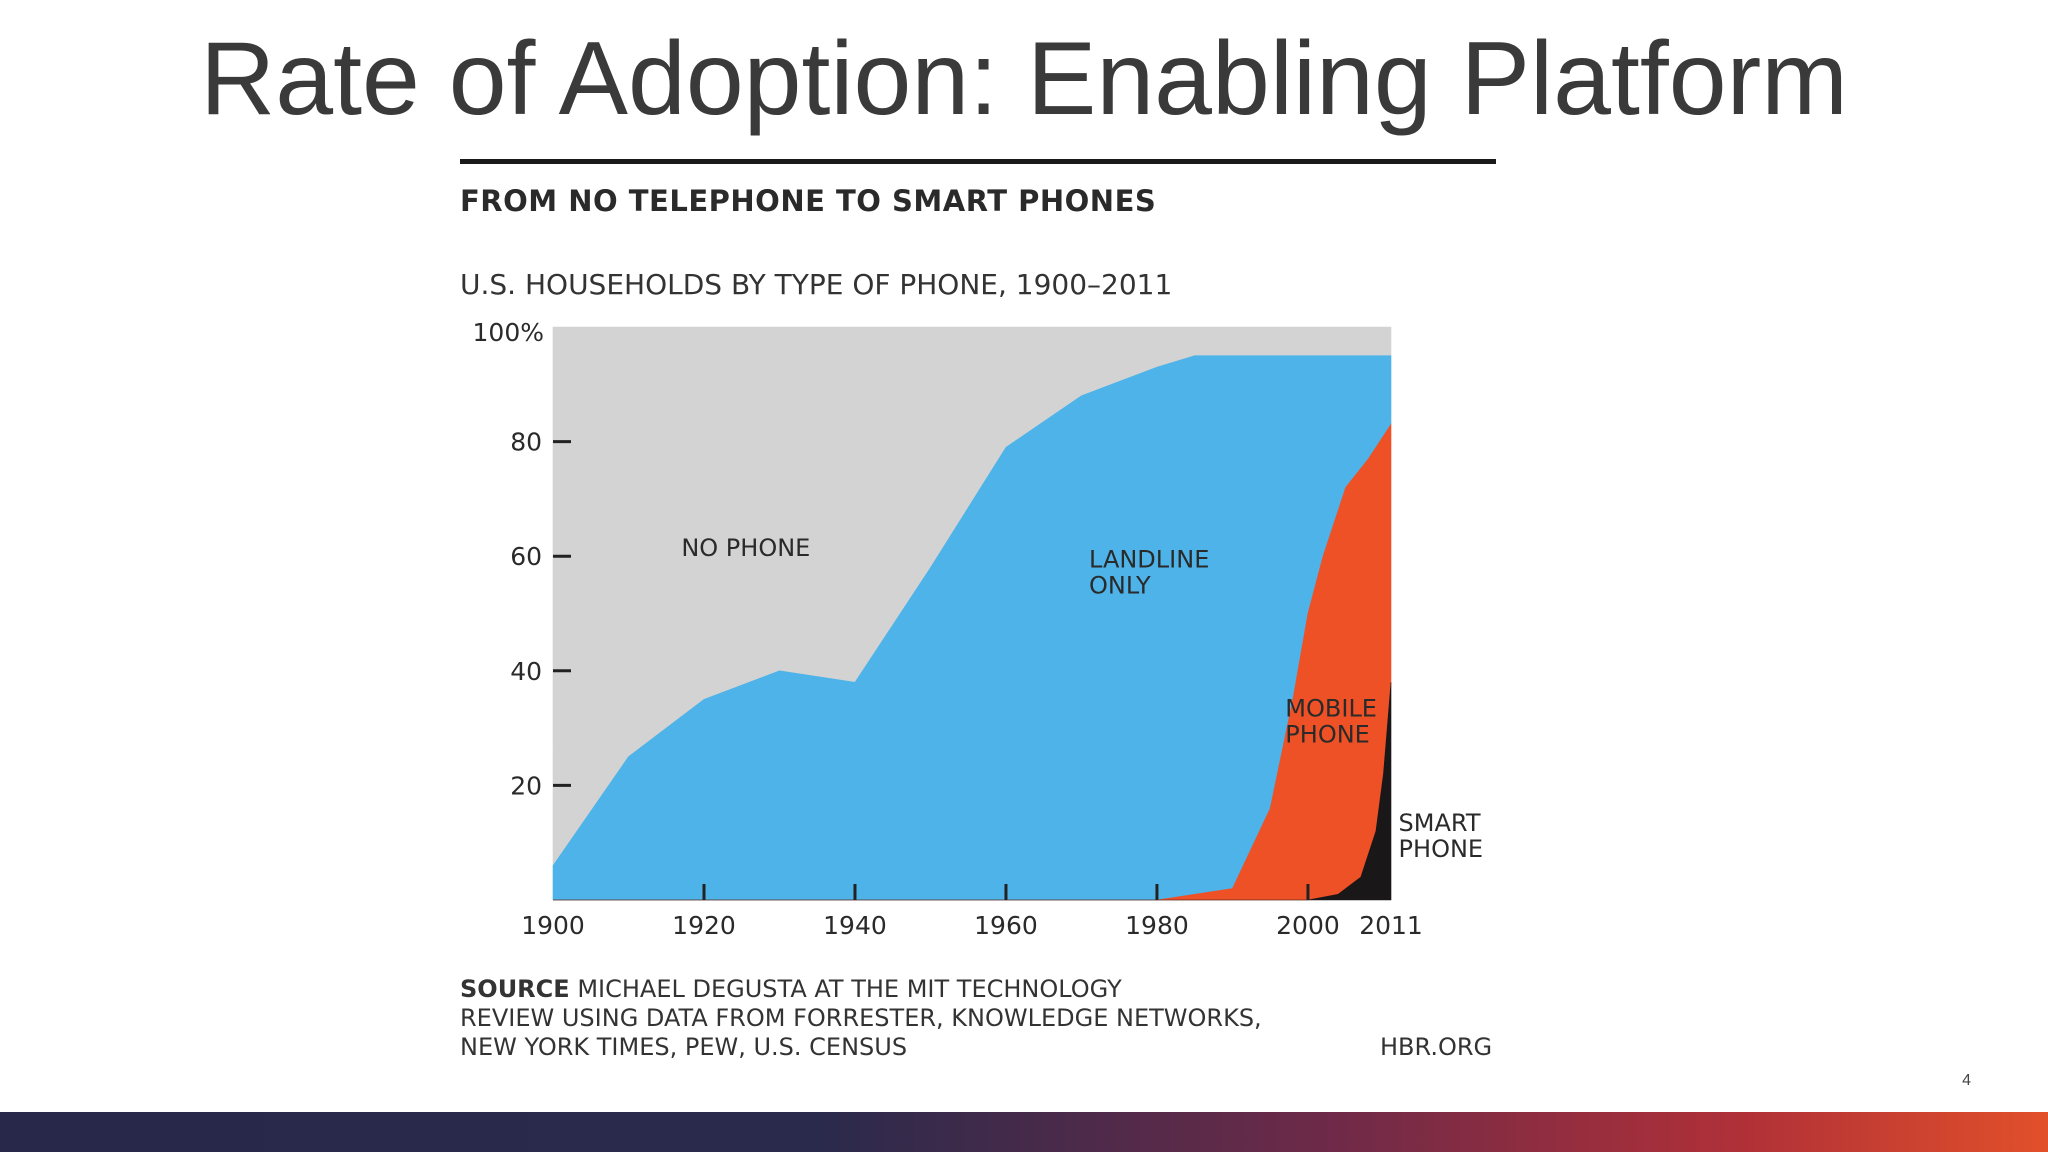 Image resolution: width=2048 pixels, height=1152 pixels. Describe the element at coordinates (526, 785) in the screenshot. I see `y-tick-label-20: 20` at that location.